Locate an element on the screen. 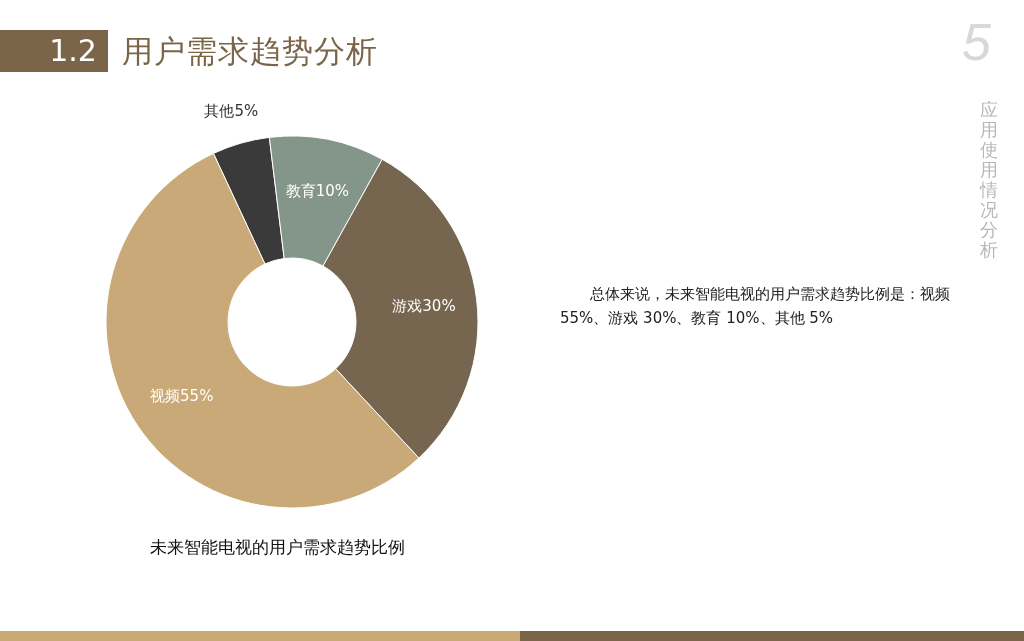 The width and height of the screenshot is (1024, 641). text: 总体来说，未来智能电视的用户需求趋势比例是：视频 55%、游戏 30%、教育 10%、其他 5% is located at coordinates (755, 306).